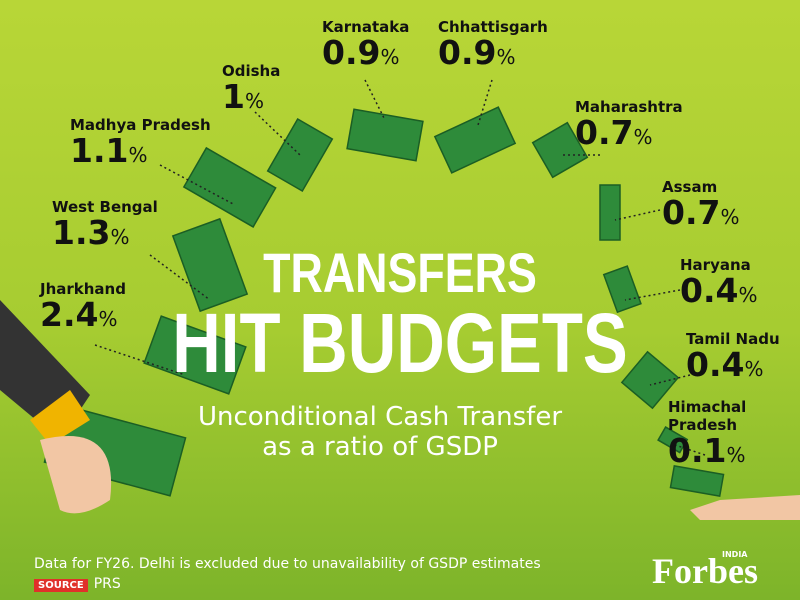 The height and width of the screenshot is (600, 800). I want to click on source: SOURCE PRS, so click(77, 584).